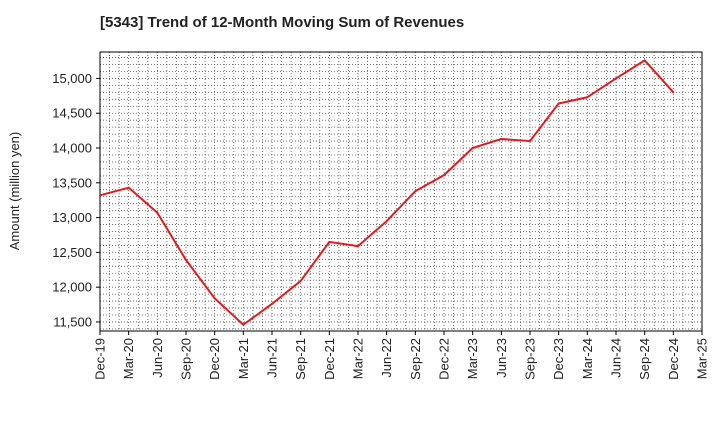 The width and height of the screenshot is (720, 440). Describe the element at coordinates (157, 358) in the screenshot. I see `x-tick-label: Jun-20` at that location.